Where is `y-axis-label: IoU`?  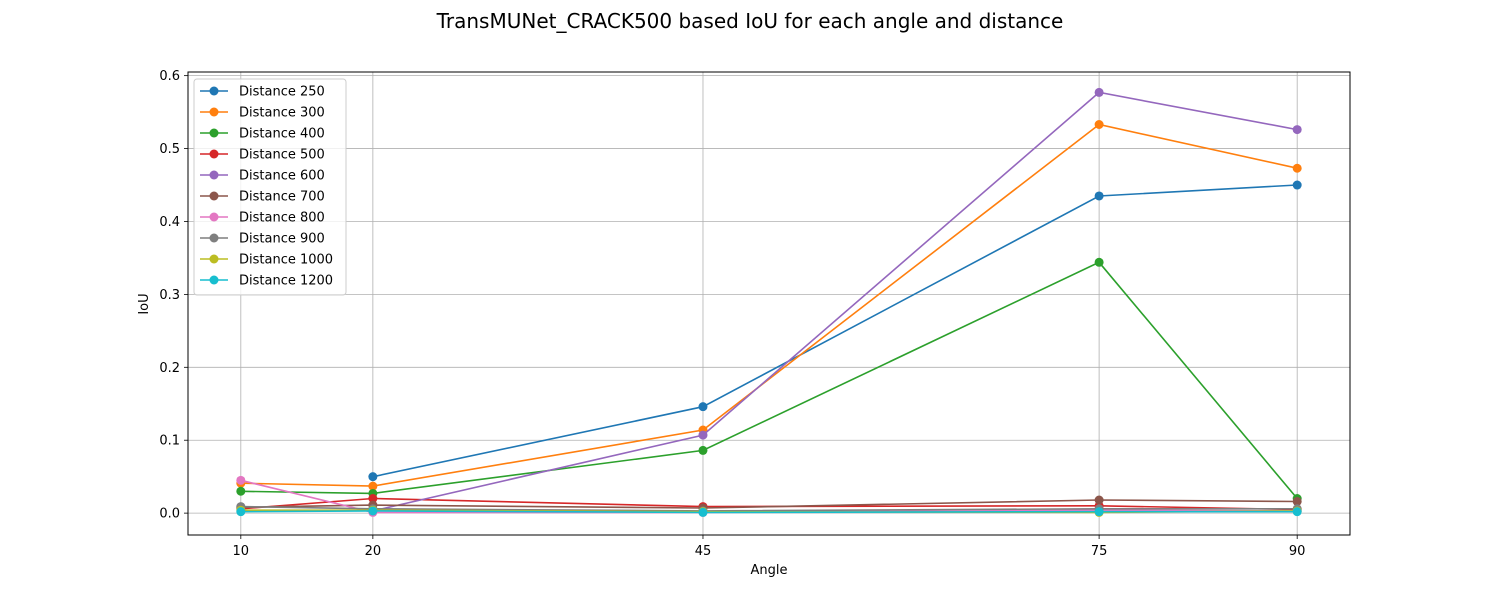 y-axis-label: IoU is located at coordinates (144, 303).